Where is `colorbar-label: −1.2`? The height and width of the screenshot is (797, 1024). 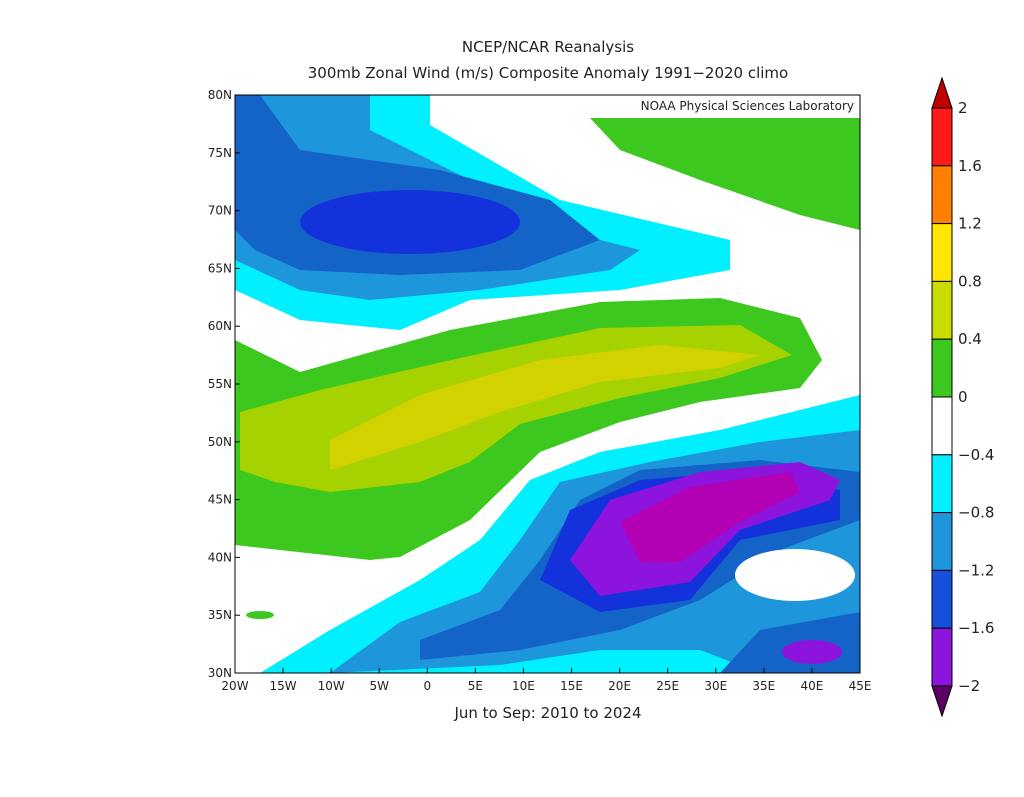 colorbar-label: −1.2 is located at coordinates (976, 570).